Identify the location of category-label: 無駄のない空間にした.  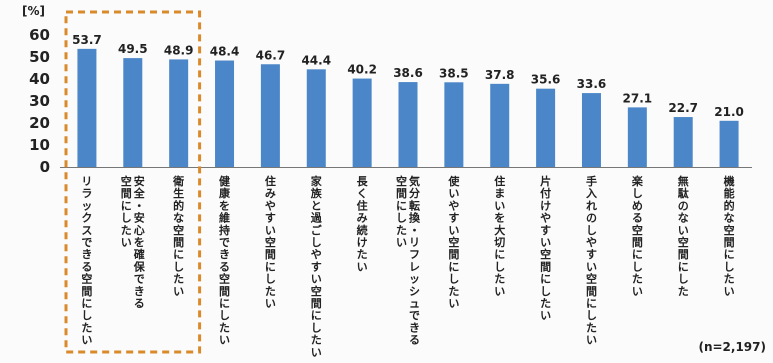
(684, 236).